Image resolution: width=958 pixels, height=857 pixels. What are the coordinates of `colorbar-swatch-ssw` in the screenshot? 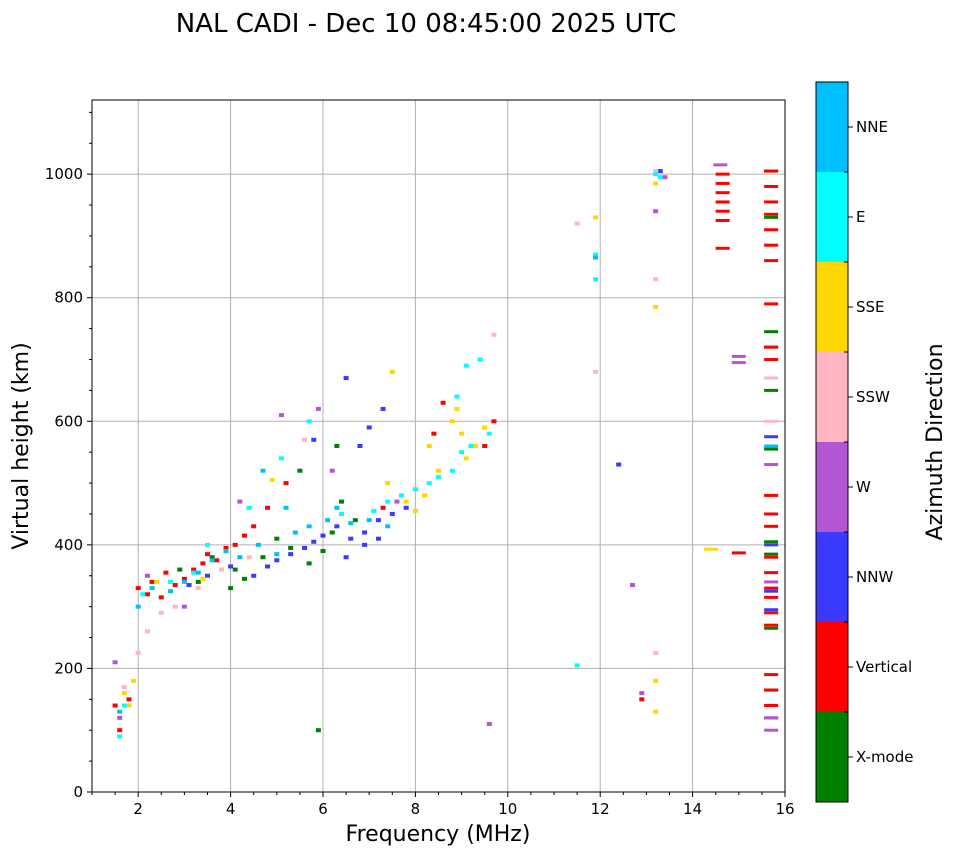 It's located at (832, 397).